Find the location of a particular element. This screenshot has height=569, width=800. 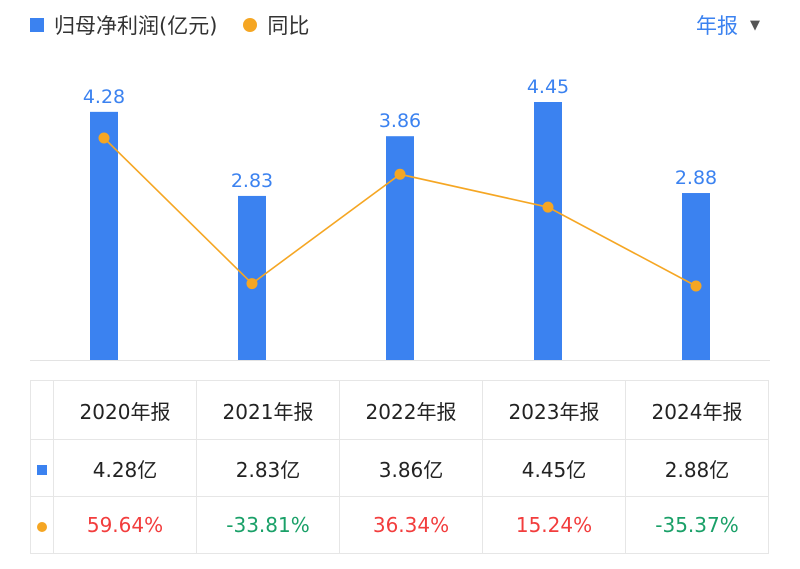

line-series-marker is located at coordinates (42, 527).